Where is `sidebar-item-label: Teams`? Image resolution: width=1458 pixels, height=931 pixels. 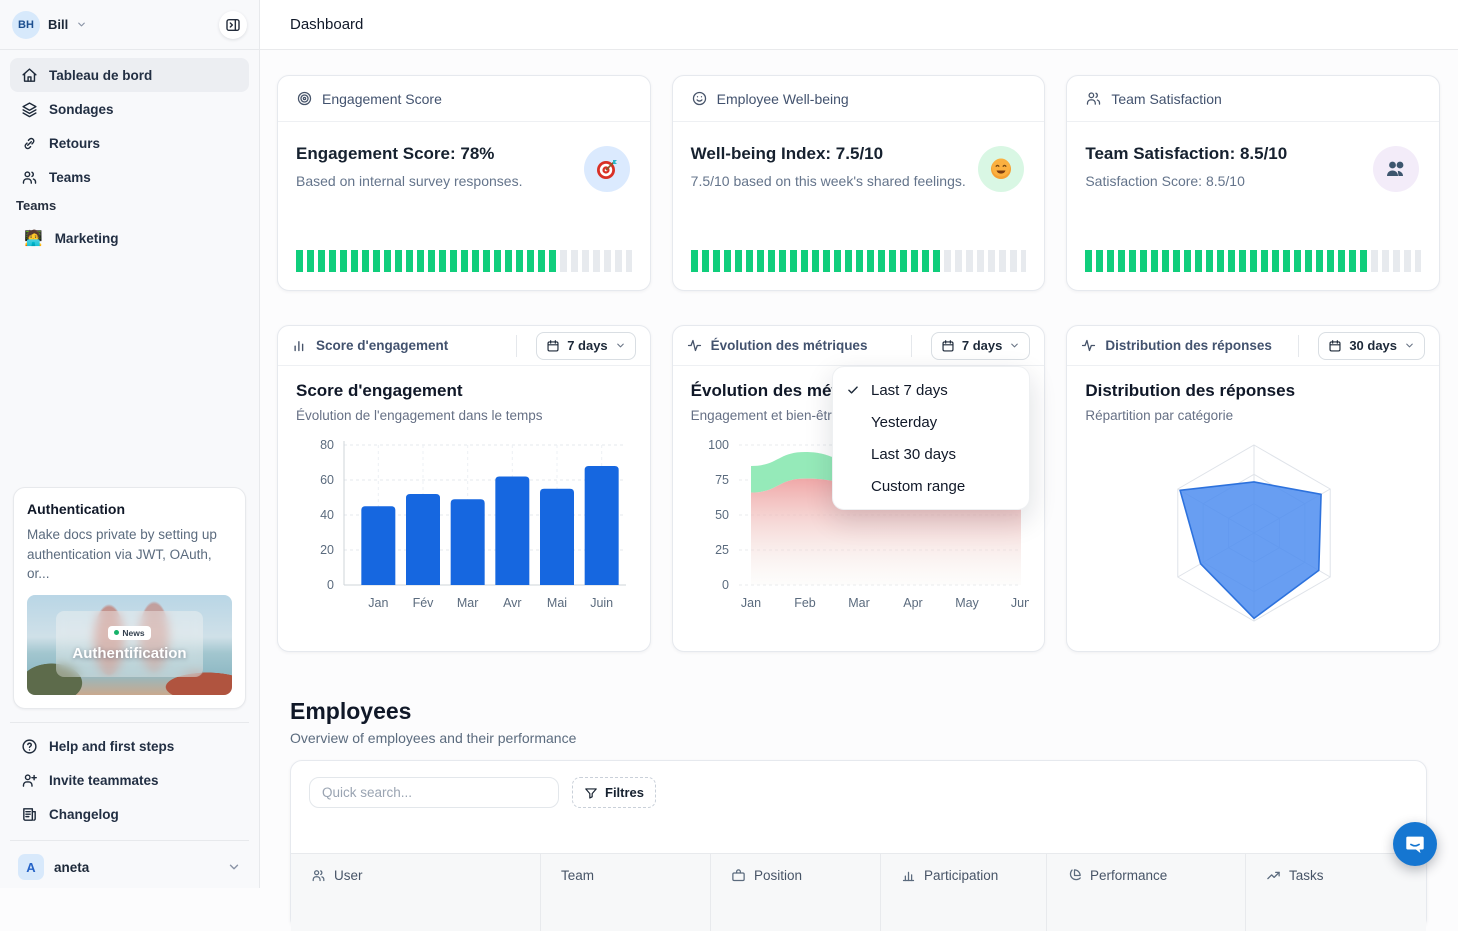 sidebar-item-label: Teams is located at coordinates (70, 177).